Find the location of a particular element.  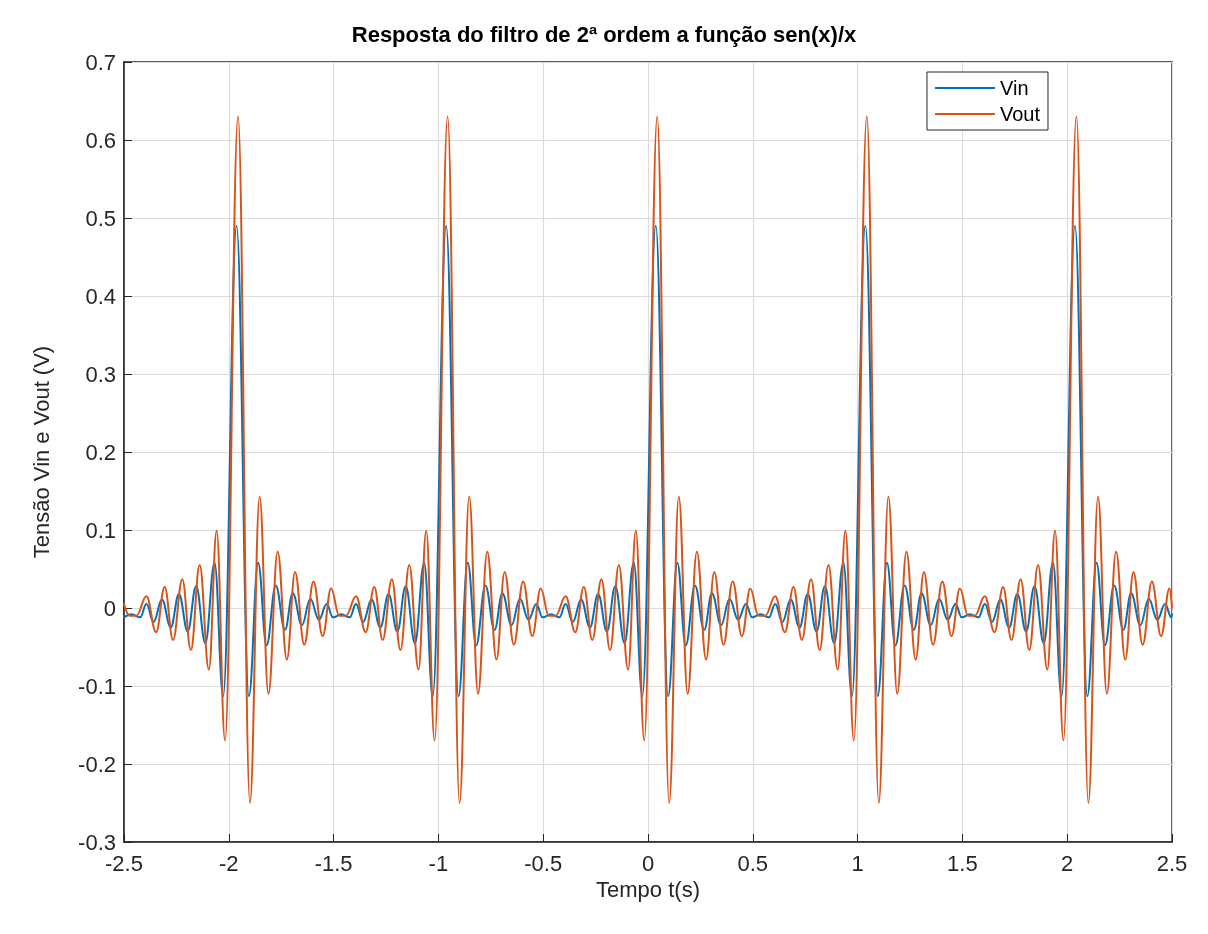

y-axis-title: Tensão Vin e Vout (V) is located at coordinates (41, 452).